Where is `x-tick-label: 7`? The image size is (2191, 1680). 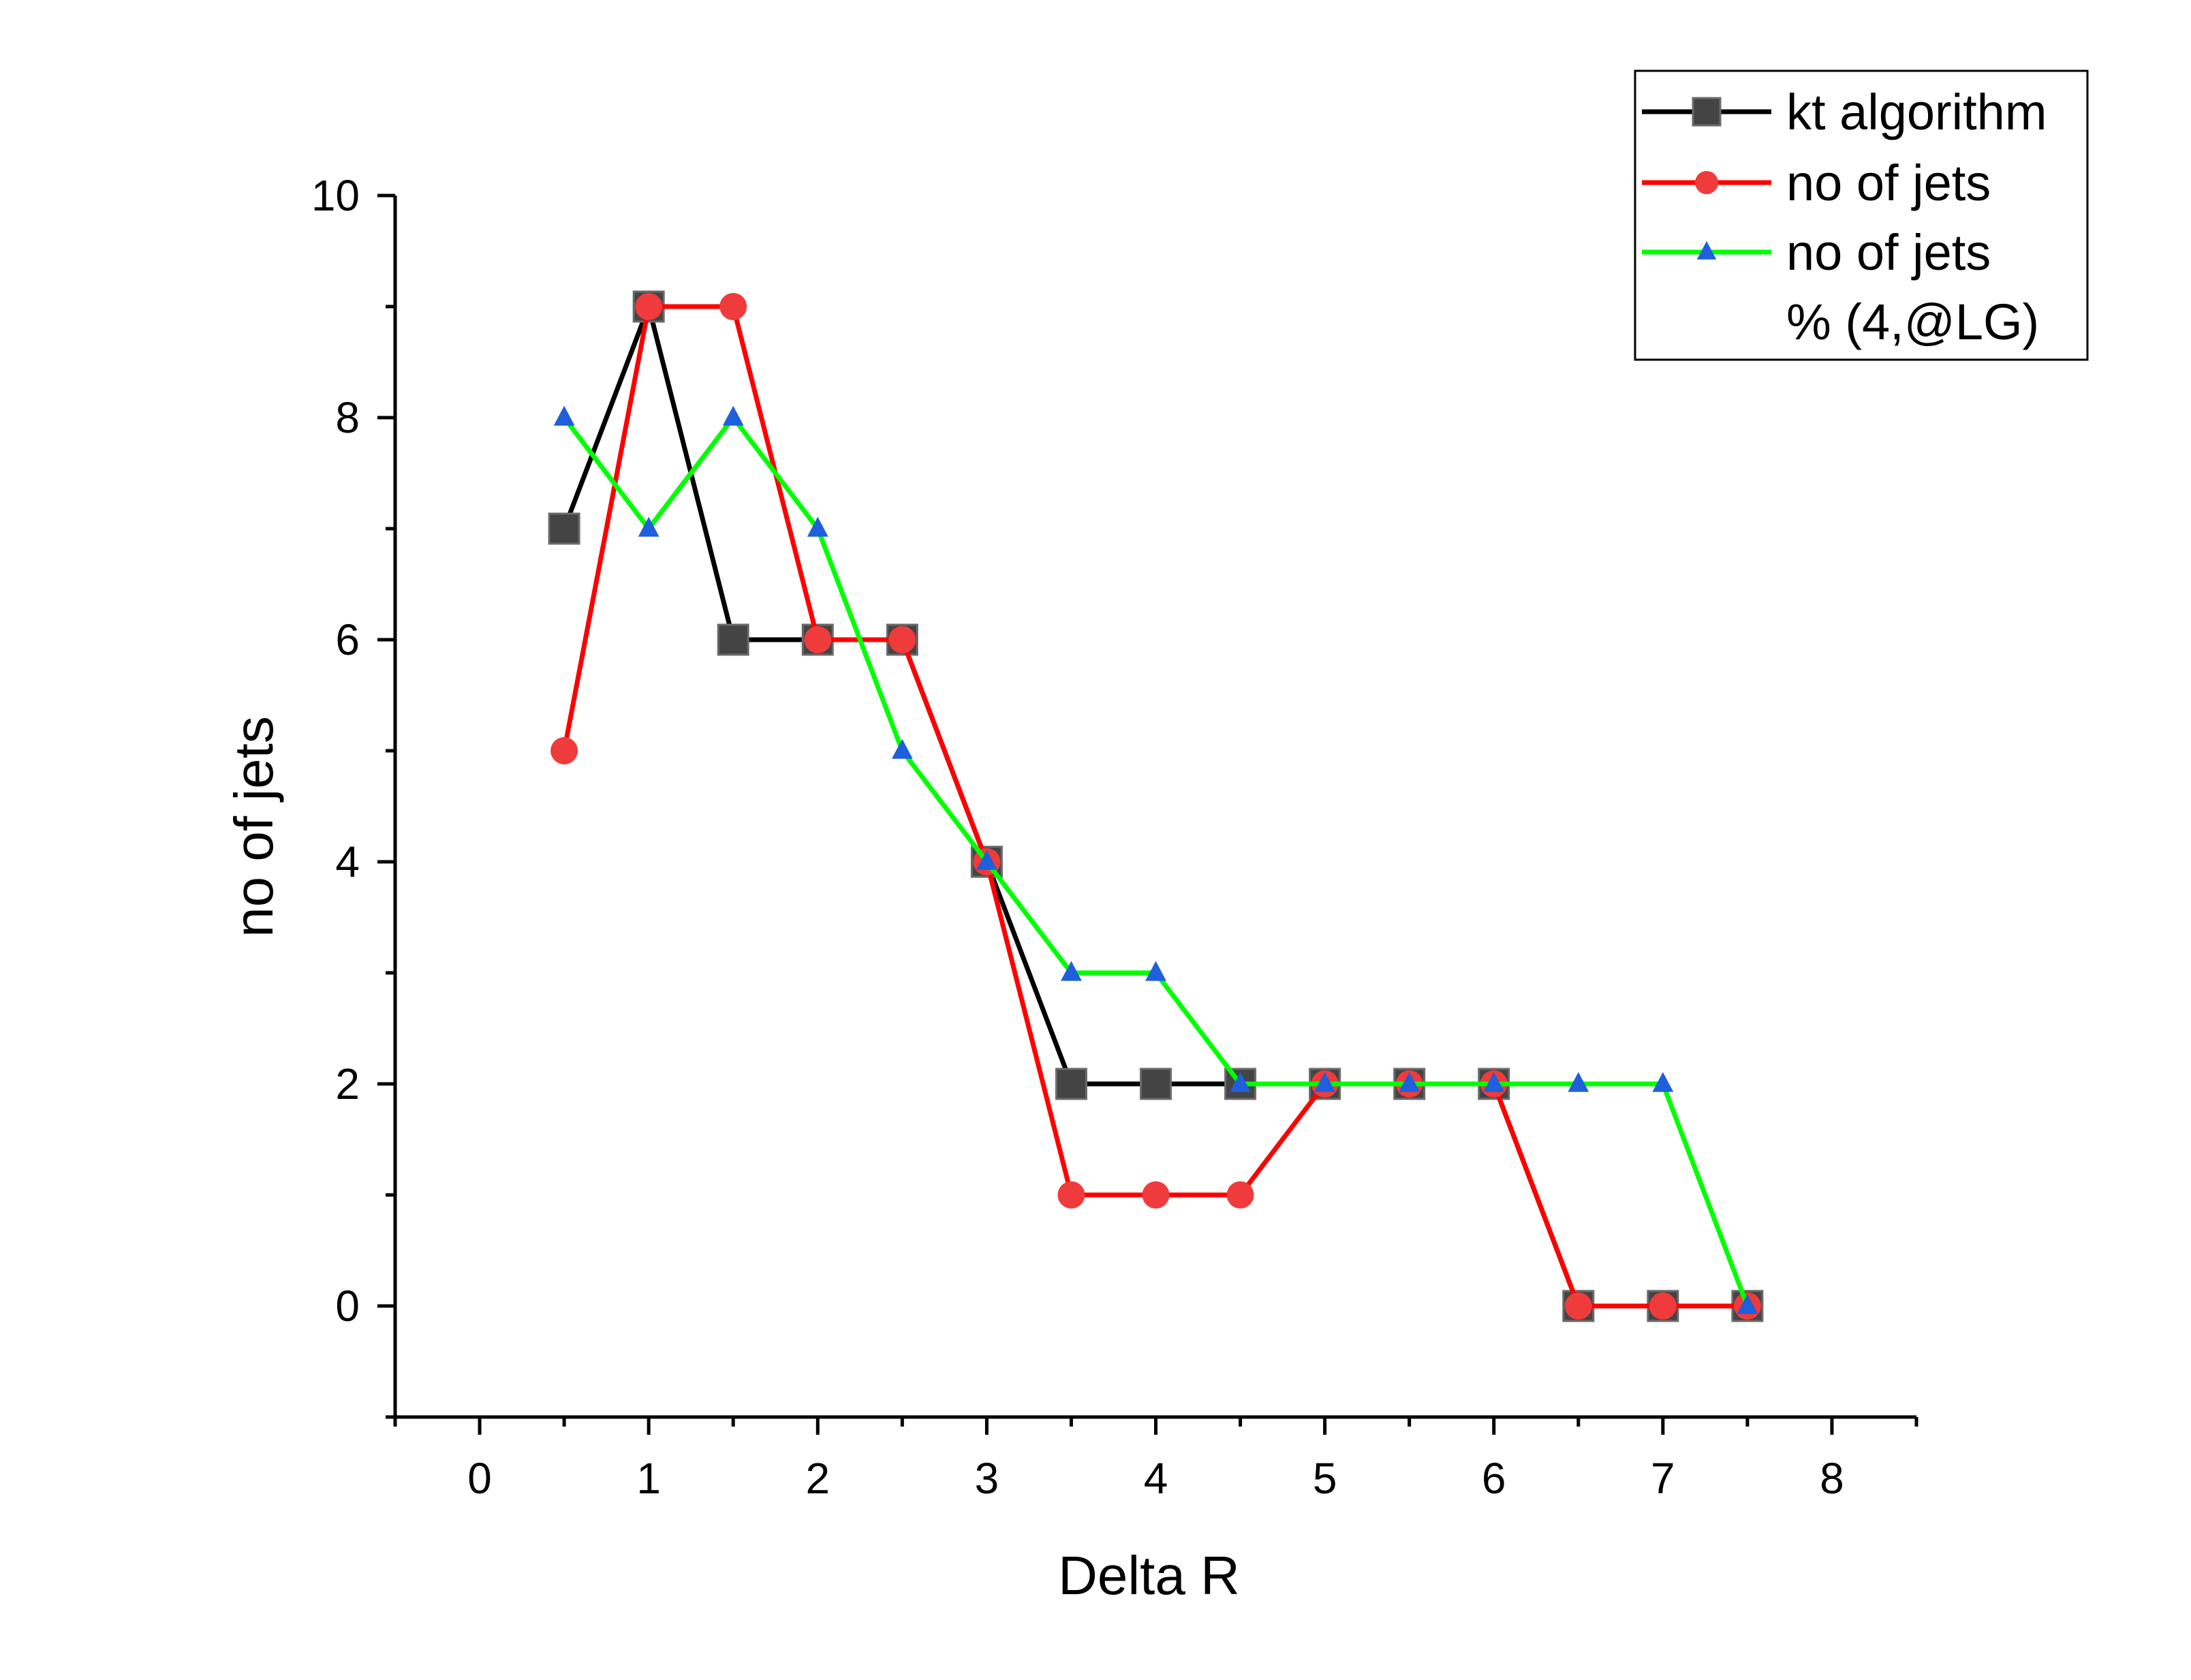 x-tick-label: 7 is located at coordinates (1663, 1478).